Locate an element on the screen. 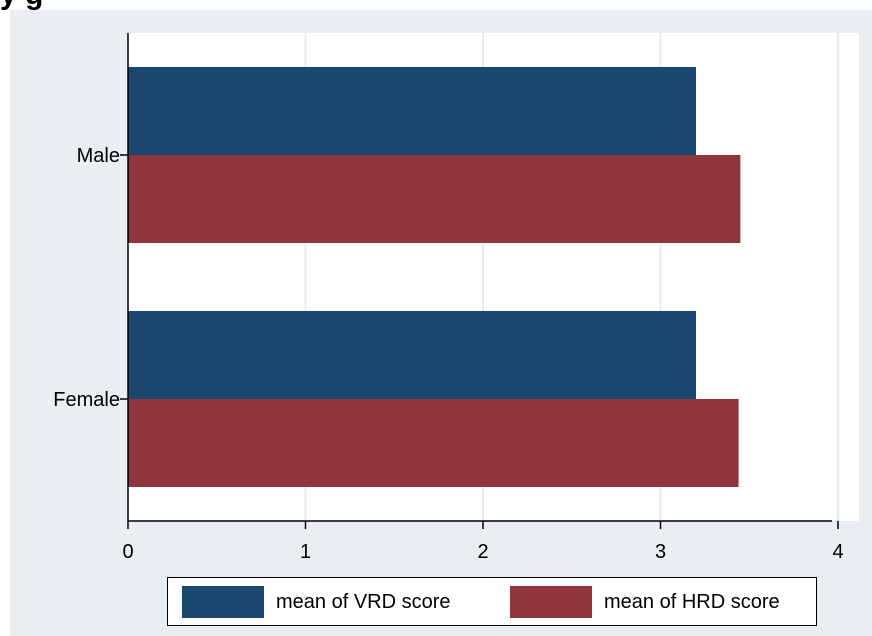 The image size is (872, 636). x-tick-label: 4 is located at coordinates (837, 552).